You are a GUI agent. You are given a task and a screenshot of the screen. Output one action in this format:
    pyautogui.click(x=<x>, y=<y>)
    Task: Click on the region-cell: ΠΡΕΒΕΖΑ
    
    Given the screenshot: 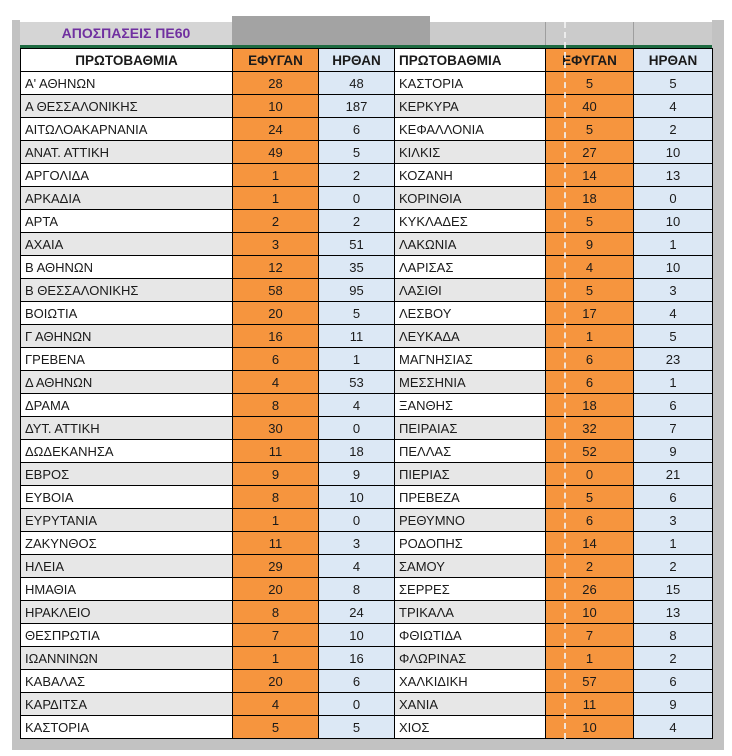 What is the action you would take?
    pyautogui.click(x=470, y=497)
    